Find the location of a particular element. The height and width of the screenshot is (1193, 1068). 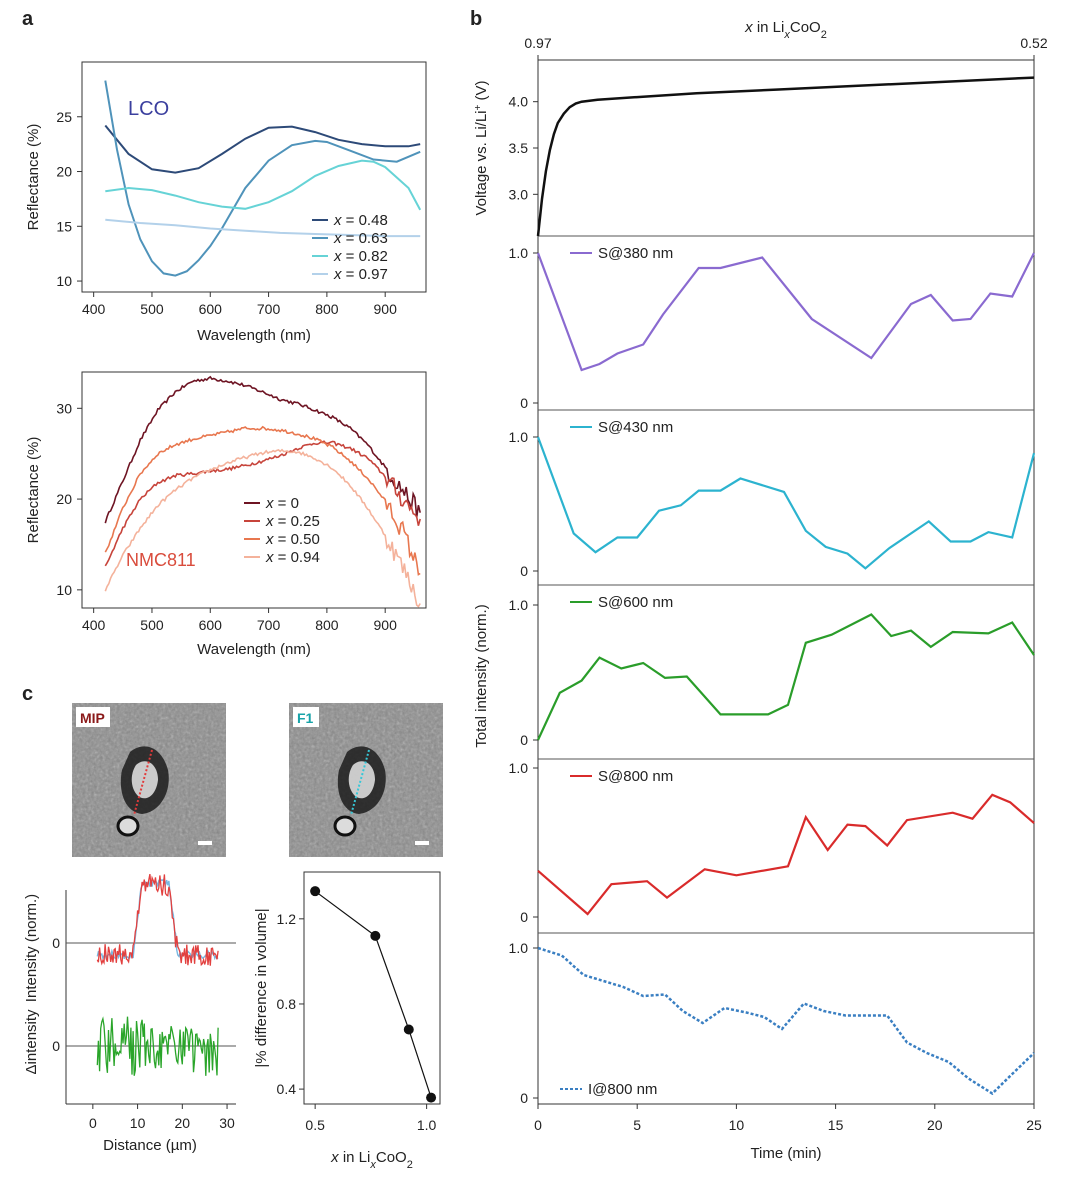

lco-legend: x = 0.48x = 0.63x = 0.82x = 0.97 is located at coordinates (350, 247).